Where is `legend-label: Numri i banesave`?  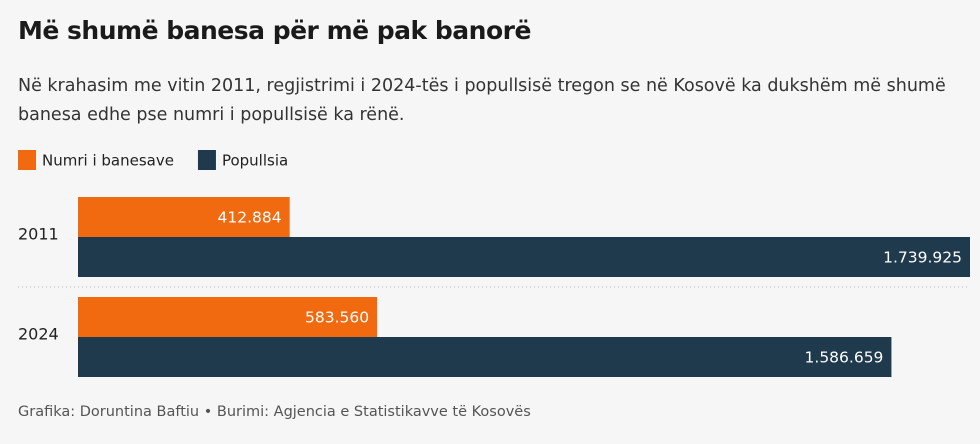
legend-label: Numri i banesave is located at coordinates (108, 161).